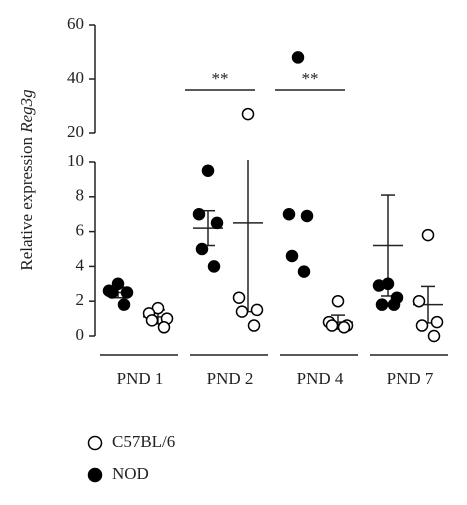  I want to click on y-label-text: Relative expression, so click(26, 204).